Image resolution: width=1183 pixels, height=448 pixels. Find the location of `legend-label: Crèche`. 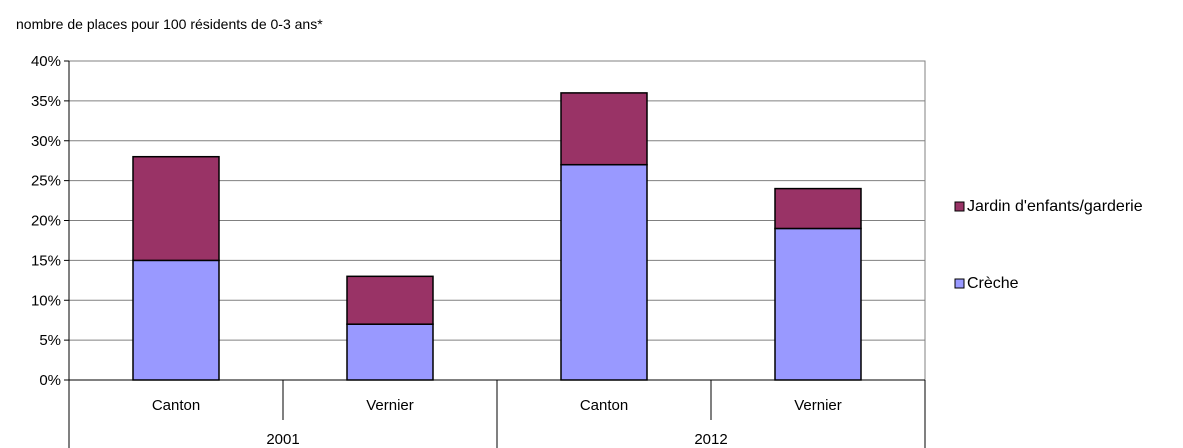

legend-label: Crèche is located at coordinates (993, 283).